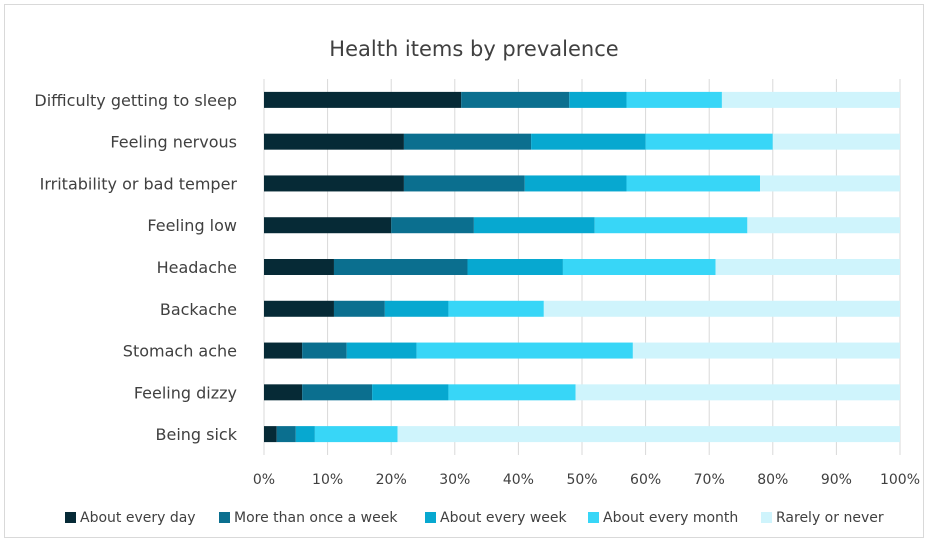 This screenshot has height=543, width=929. I want to click on legend-label: About every day, so click(138, 518).